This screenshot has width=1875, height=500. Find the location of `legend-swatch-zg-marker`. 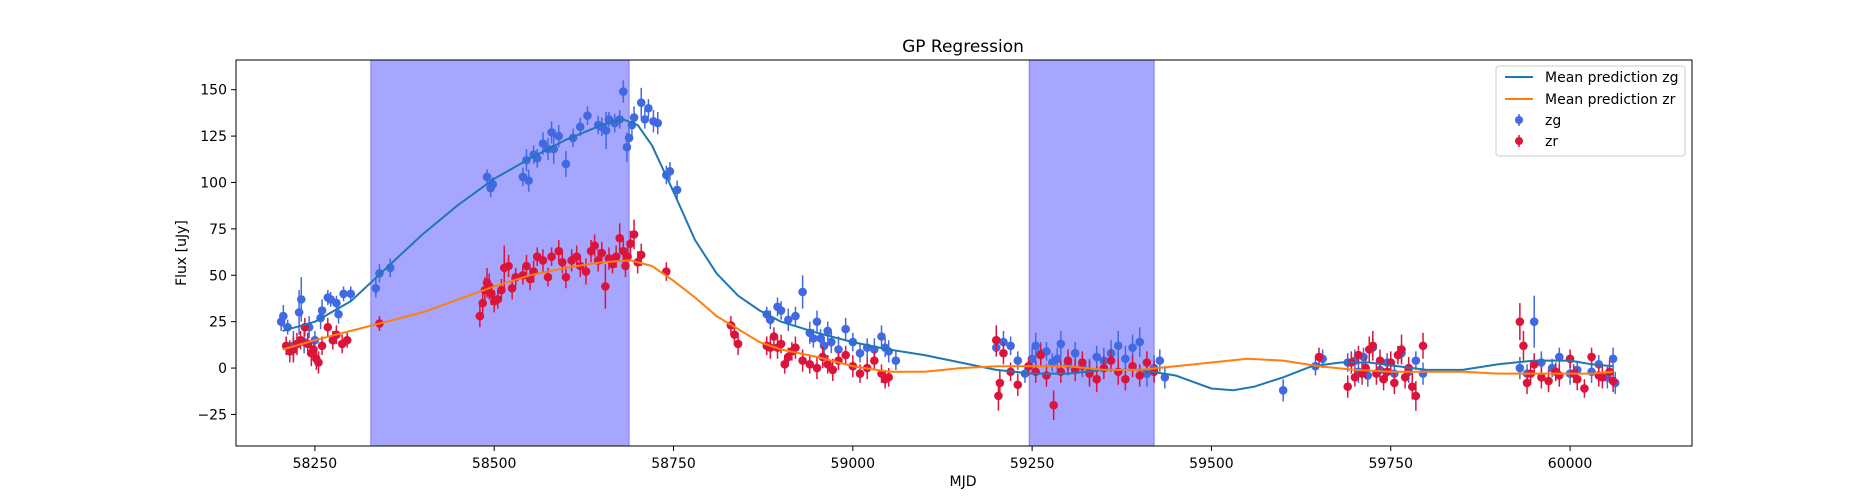

legend-swatch-zg-marker is located at coordinates (1519, 120).